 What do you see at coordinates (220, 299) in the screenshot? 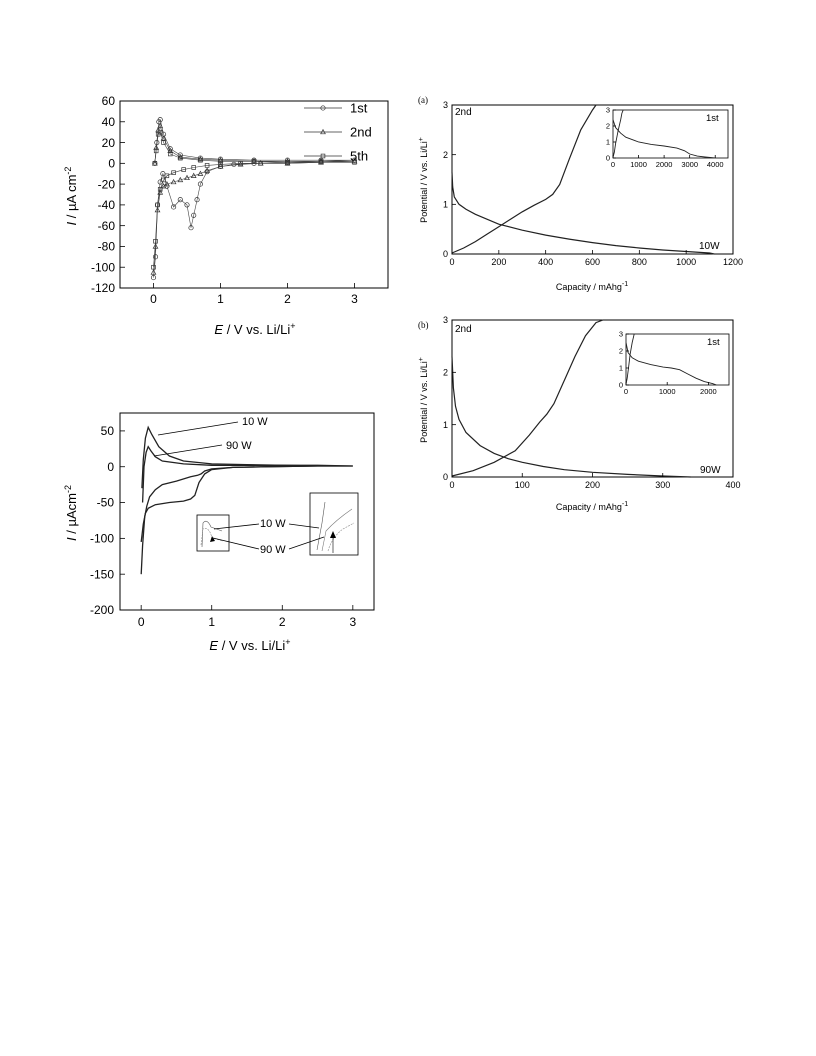
I see `x-tick-label: 1` at bounding box center [220, 299].